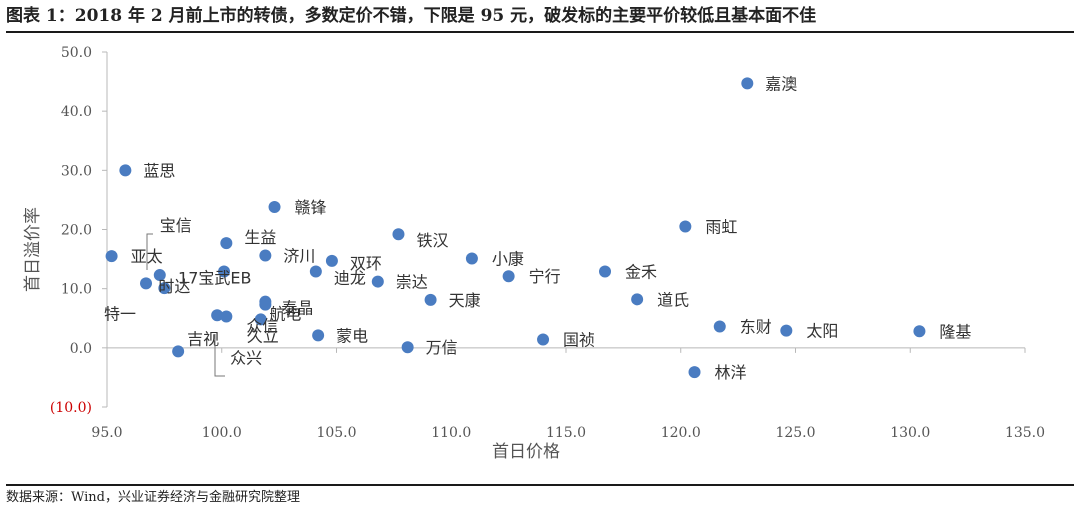 The width and height of the screenshot is (1080, 511). I want to click on point-label: 泰晶, so click(297, 308).